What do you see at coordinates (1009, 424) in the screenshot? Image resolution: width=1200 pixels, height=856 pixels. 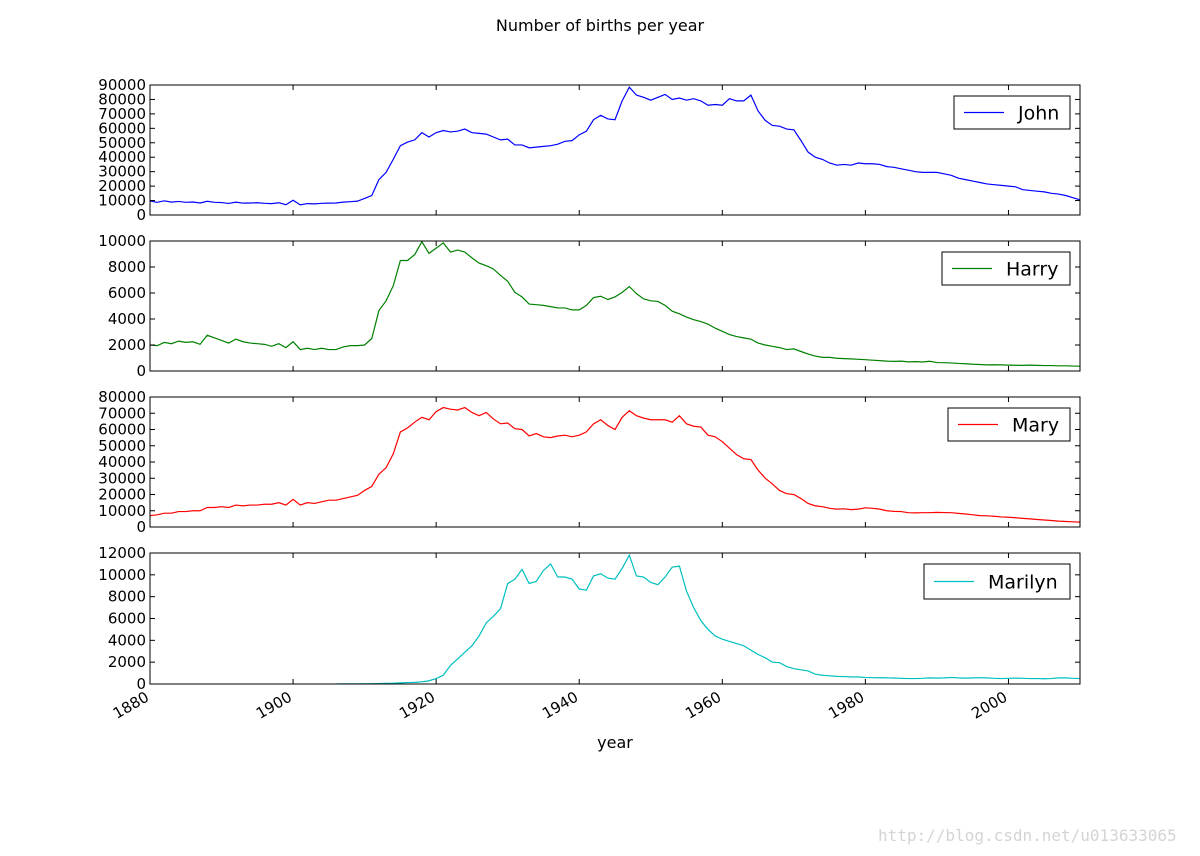 I see `legend-mary: Mary` at bounding box center [1009, 424].